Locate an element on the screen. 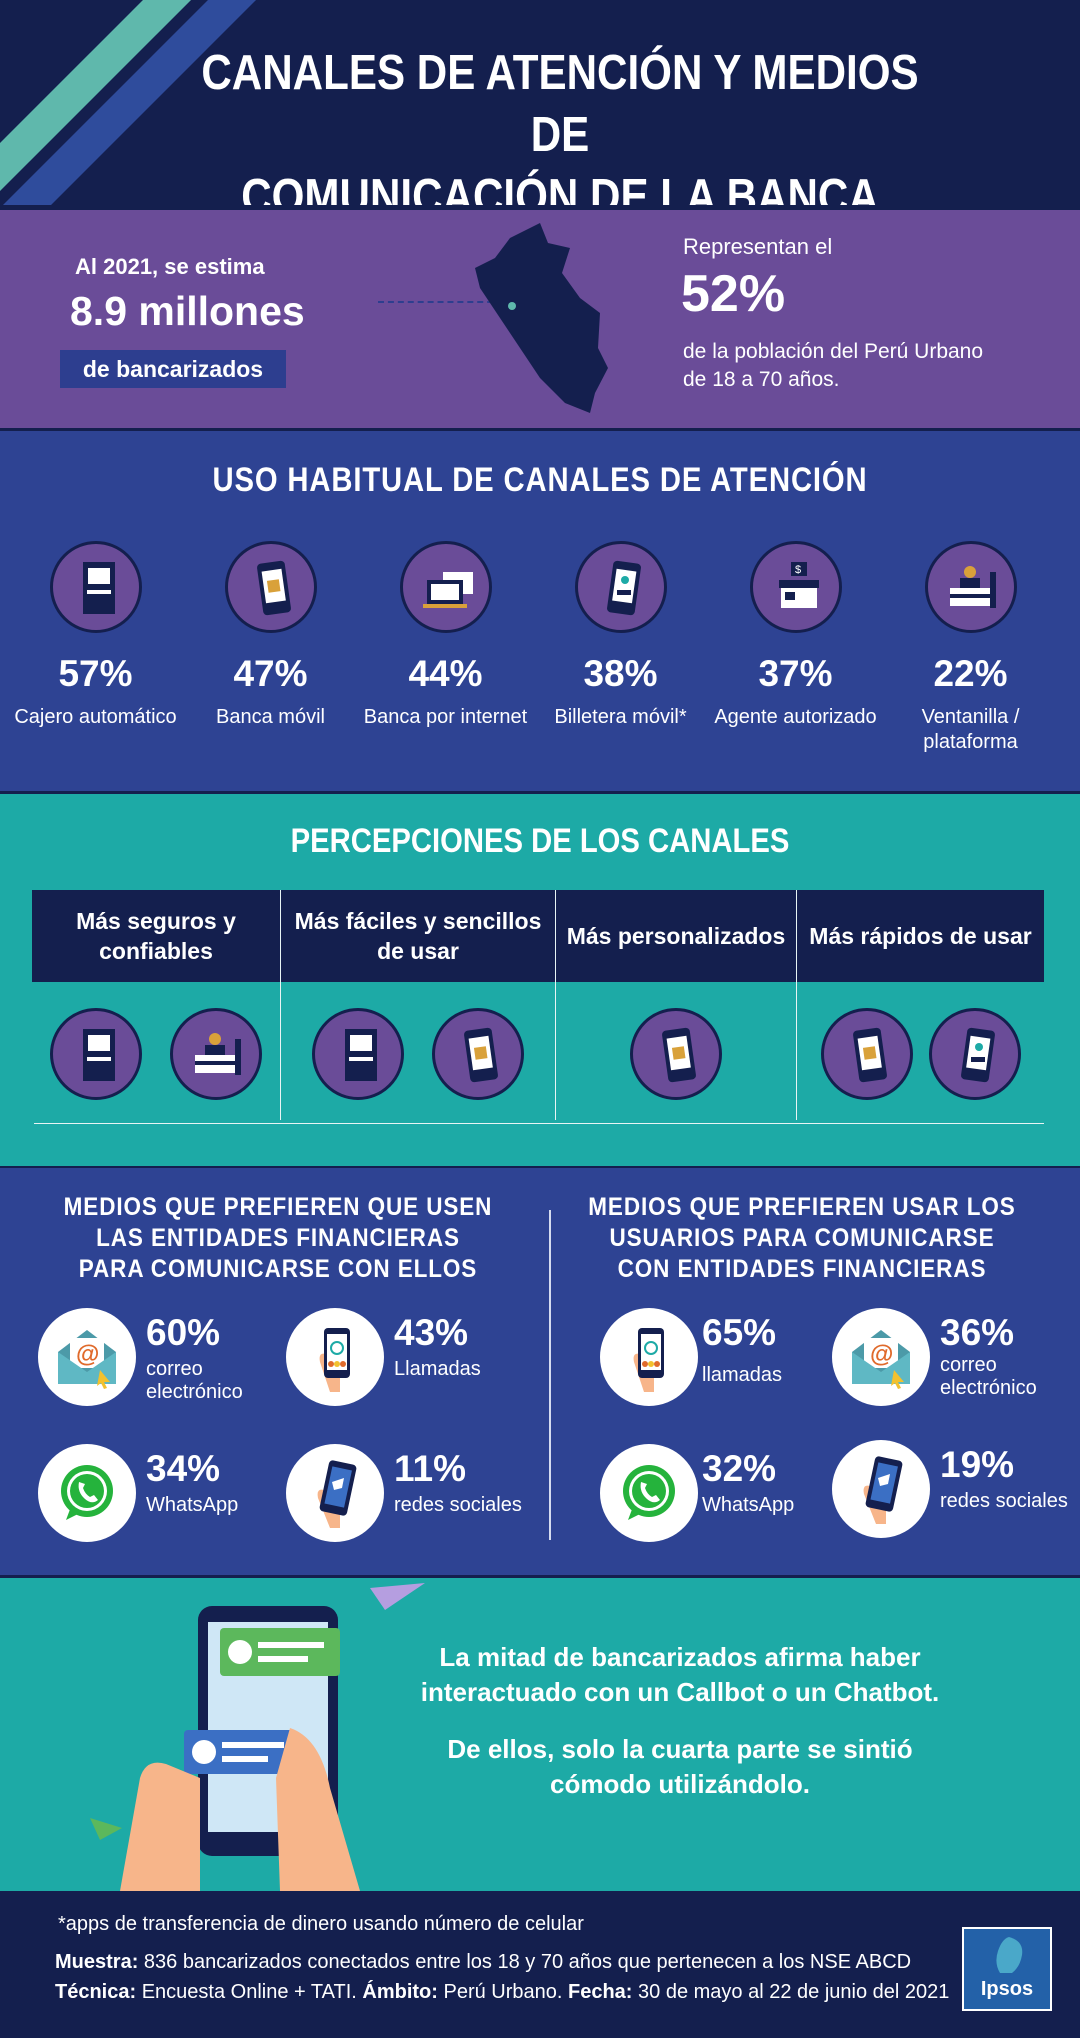  channel-item: 47% Banca móvil is located at coordinates (270, 635).